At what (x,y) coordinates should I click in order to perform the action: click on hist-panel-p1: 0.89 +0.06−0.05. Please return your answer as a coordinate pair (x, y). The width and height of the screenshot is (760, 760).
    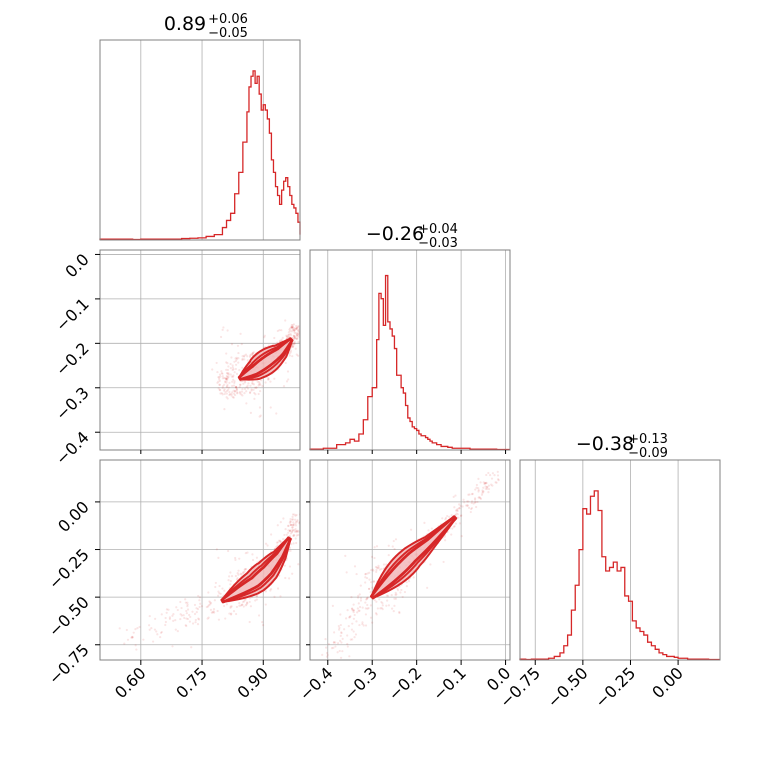
    Looking at the image, I should click on (200, 126).